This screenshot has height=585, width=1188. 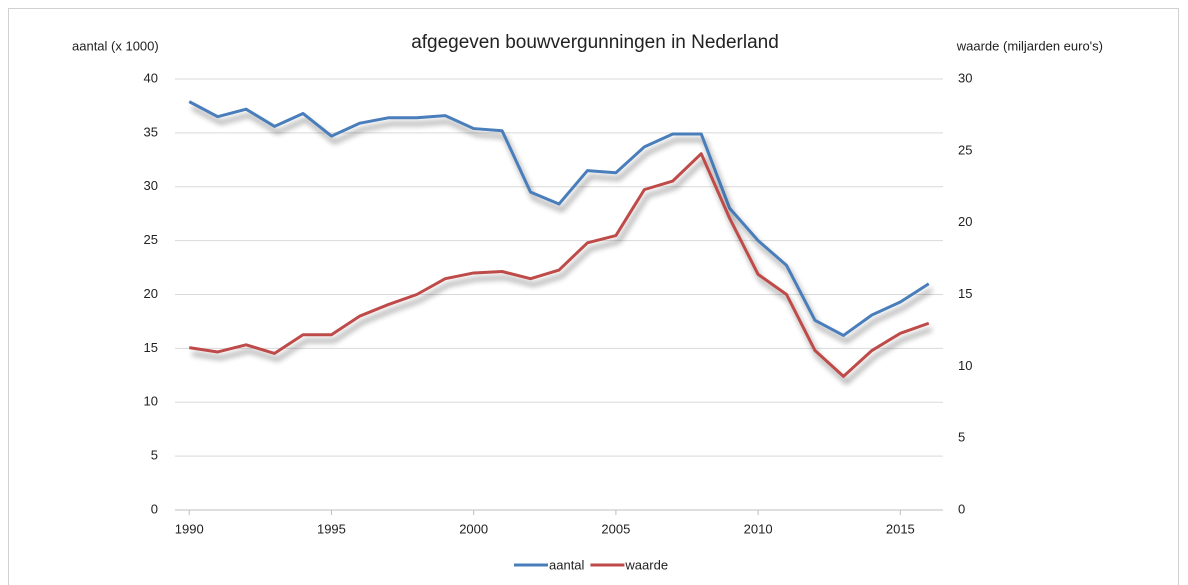 What do you see at coordinates (151, 185) in the screenshot?
I see `y-tick-label: 30` at bounding box center [151, 185].